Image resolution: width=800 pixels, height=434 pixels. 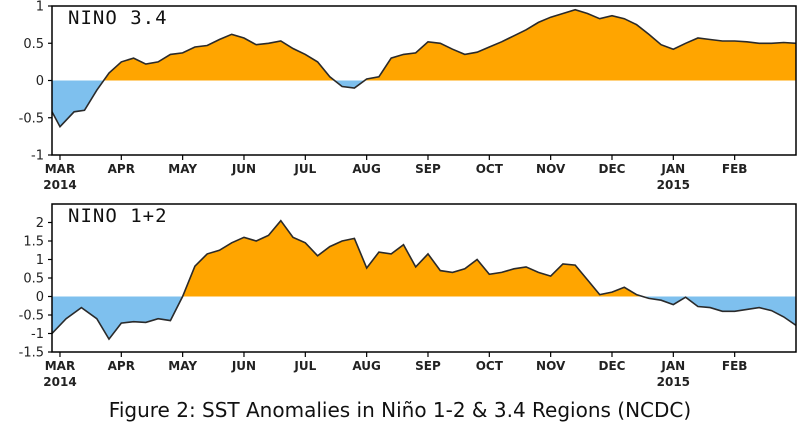 What do you see at coordinates (673, 185) in the screenshot?
I see `nino34-x-year-label: 2015` at bounding box center [673, 185].